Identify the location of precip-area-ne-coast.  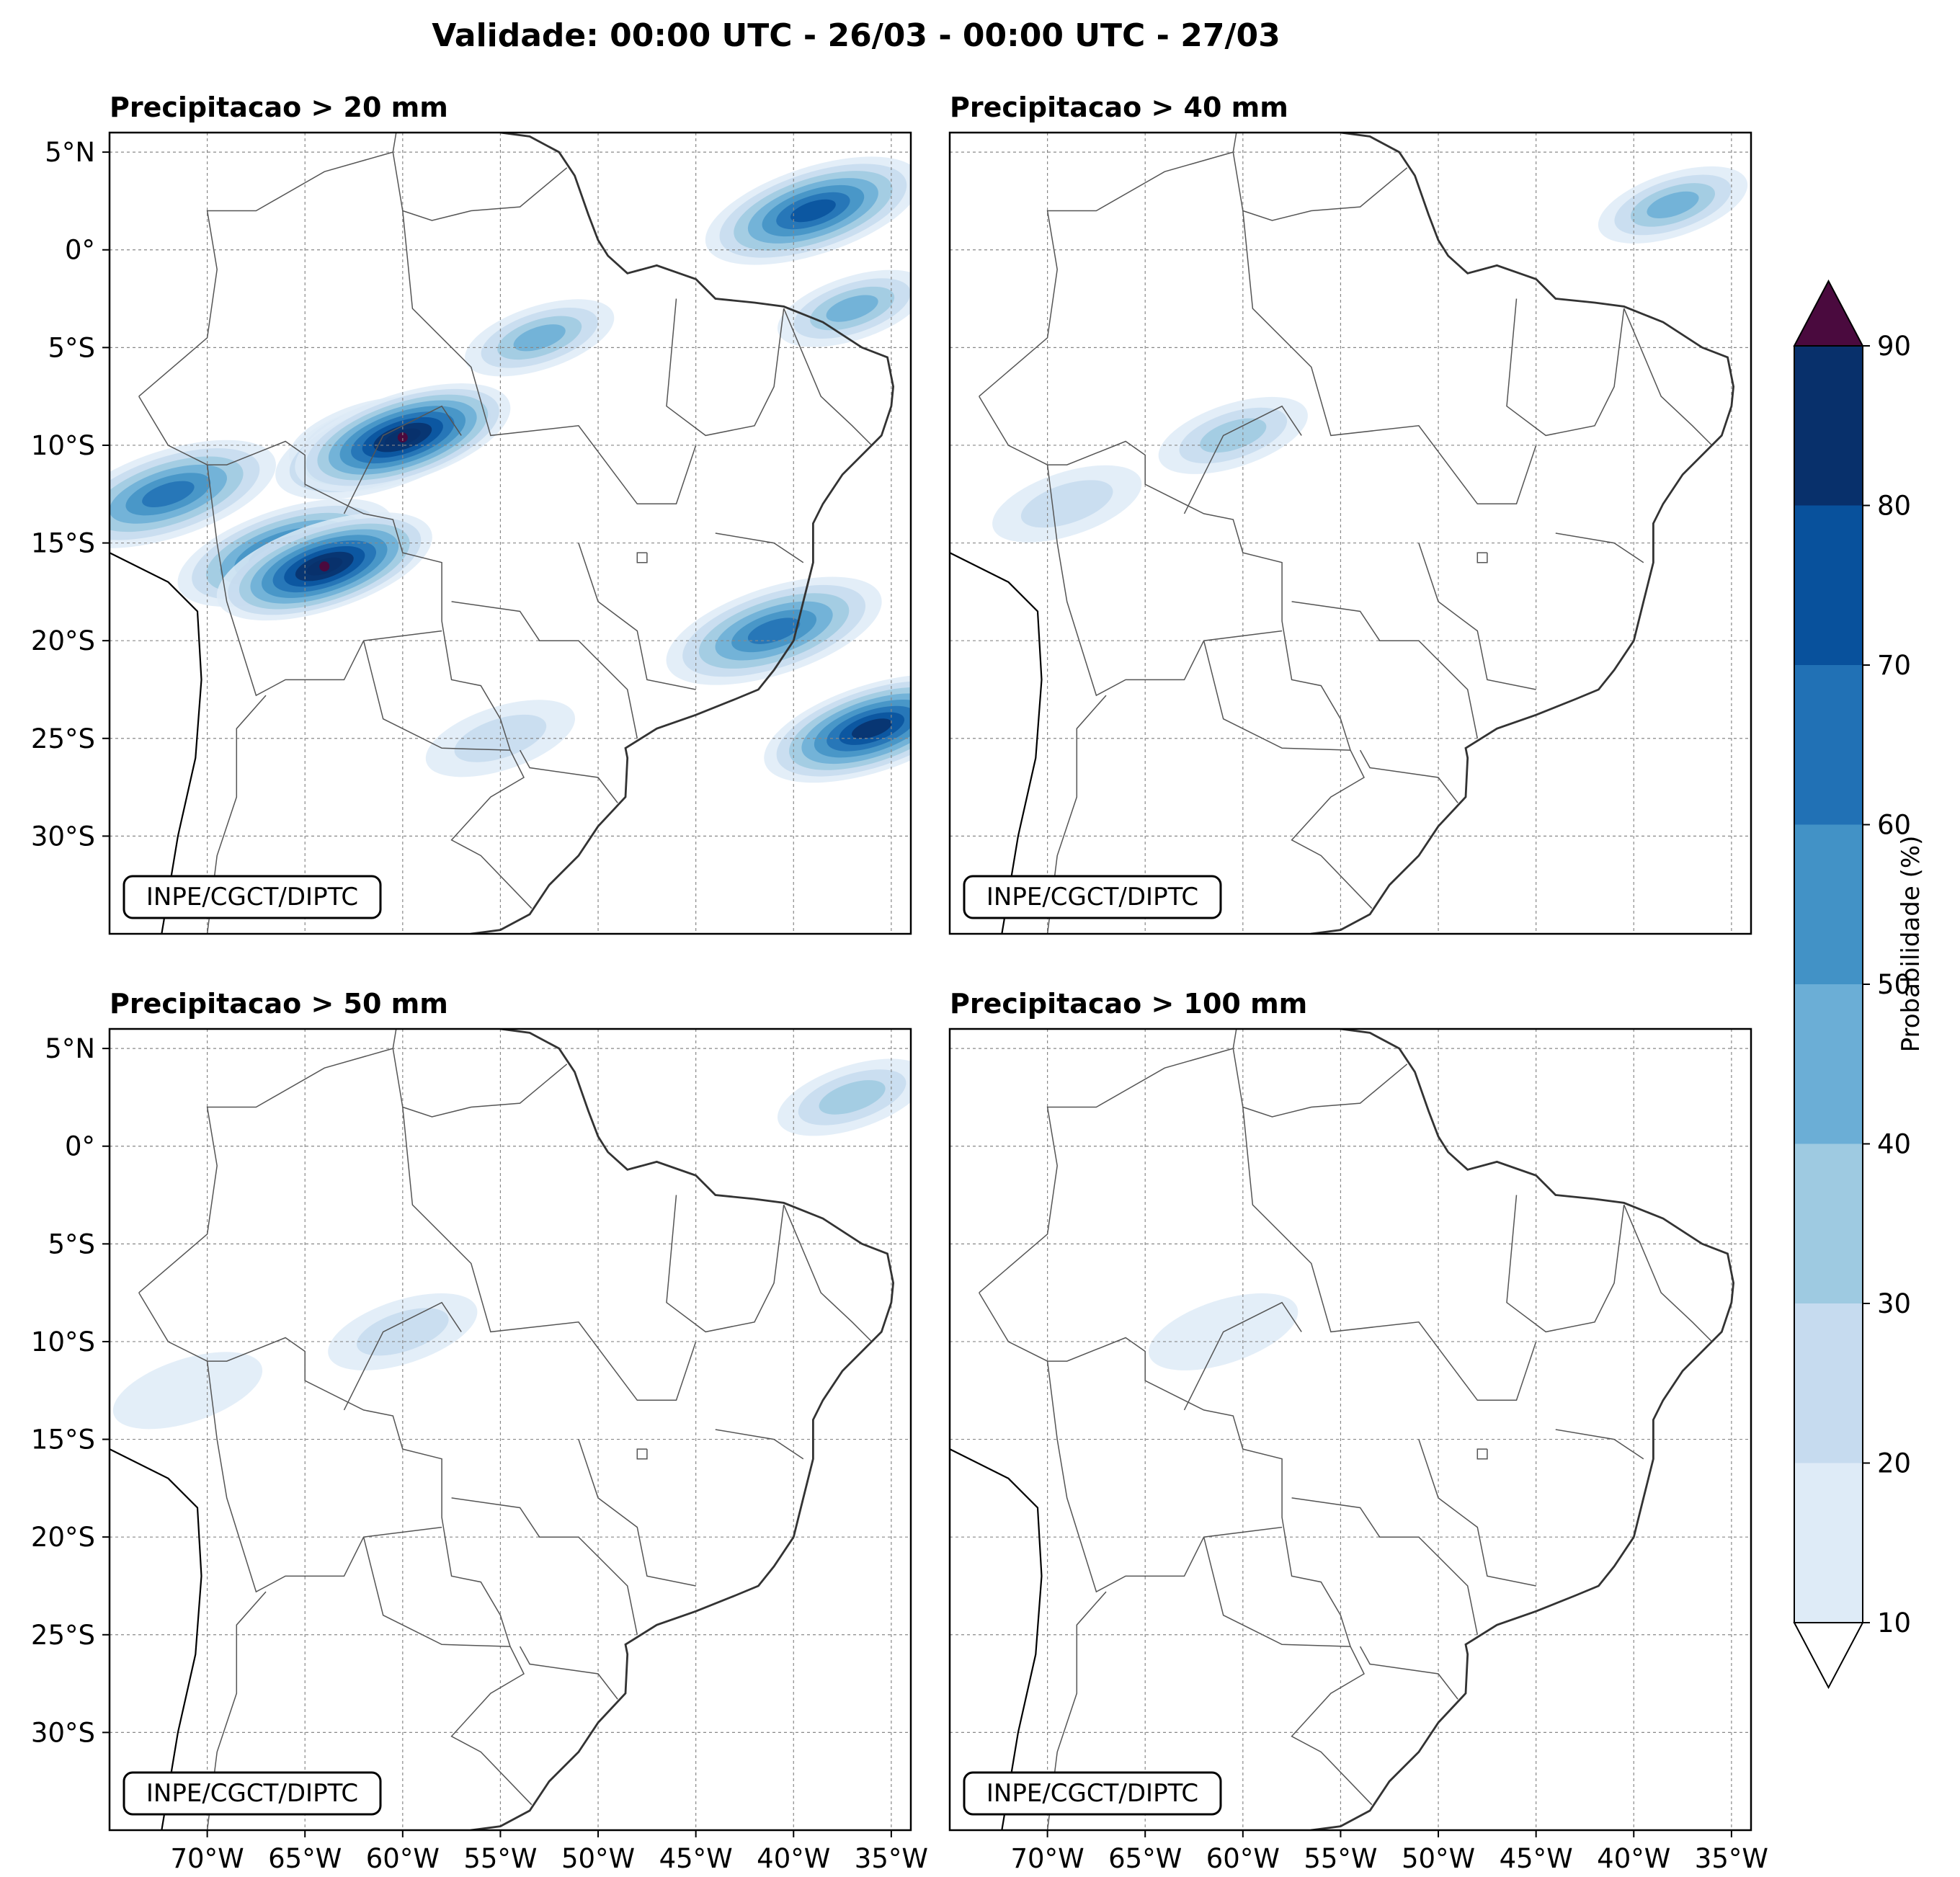
(852, 309).